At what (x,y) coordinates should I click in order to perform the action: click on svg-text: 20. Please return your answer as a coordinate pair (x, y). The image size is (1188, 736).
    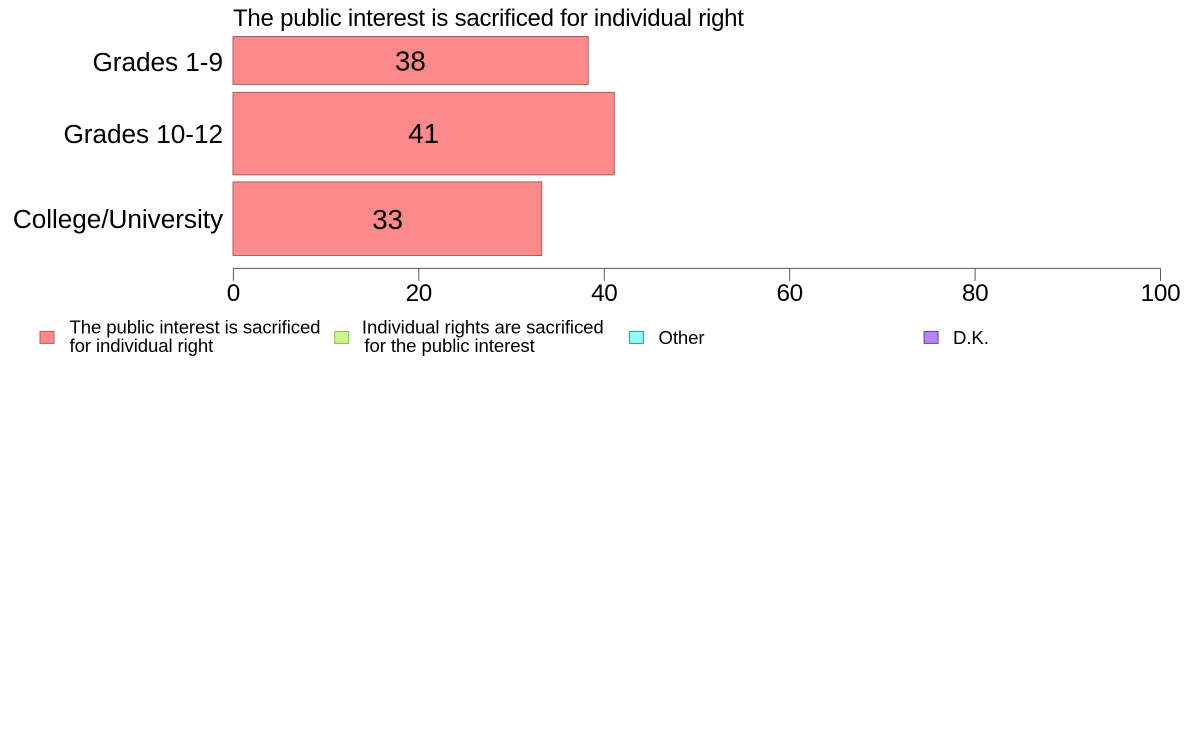
    Looking at the image, I should click on (419, 293).